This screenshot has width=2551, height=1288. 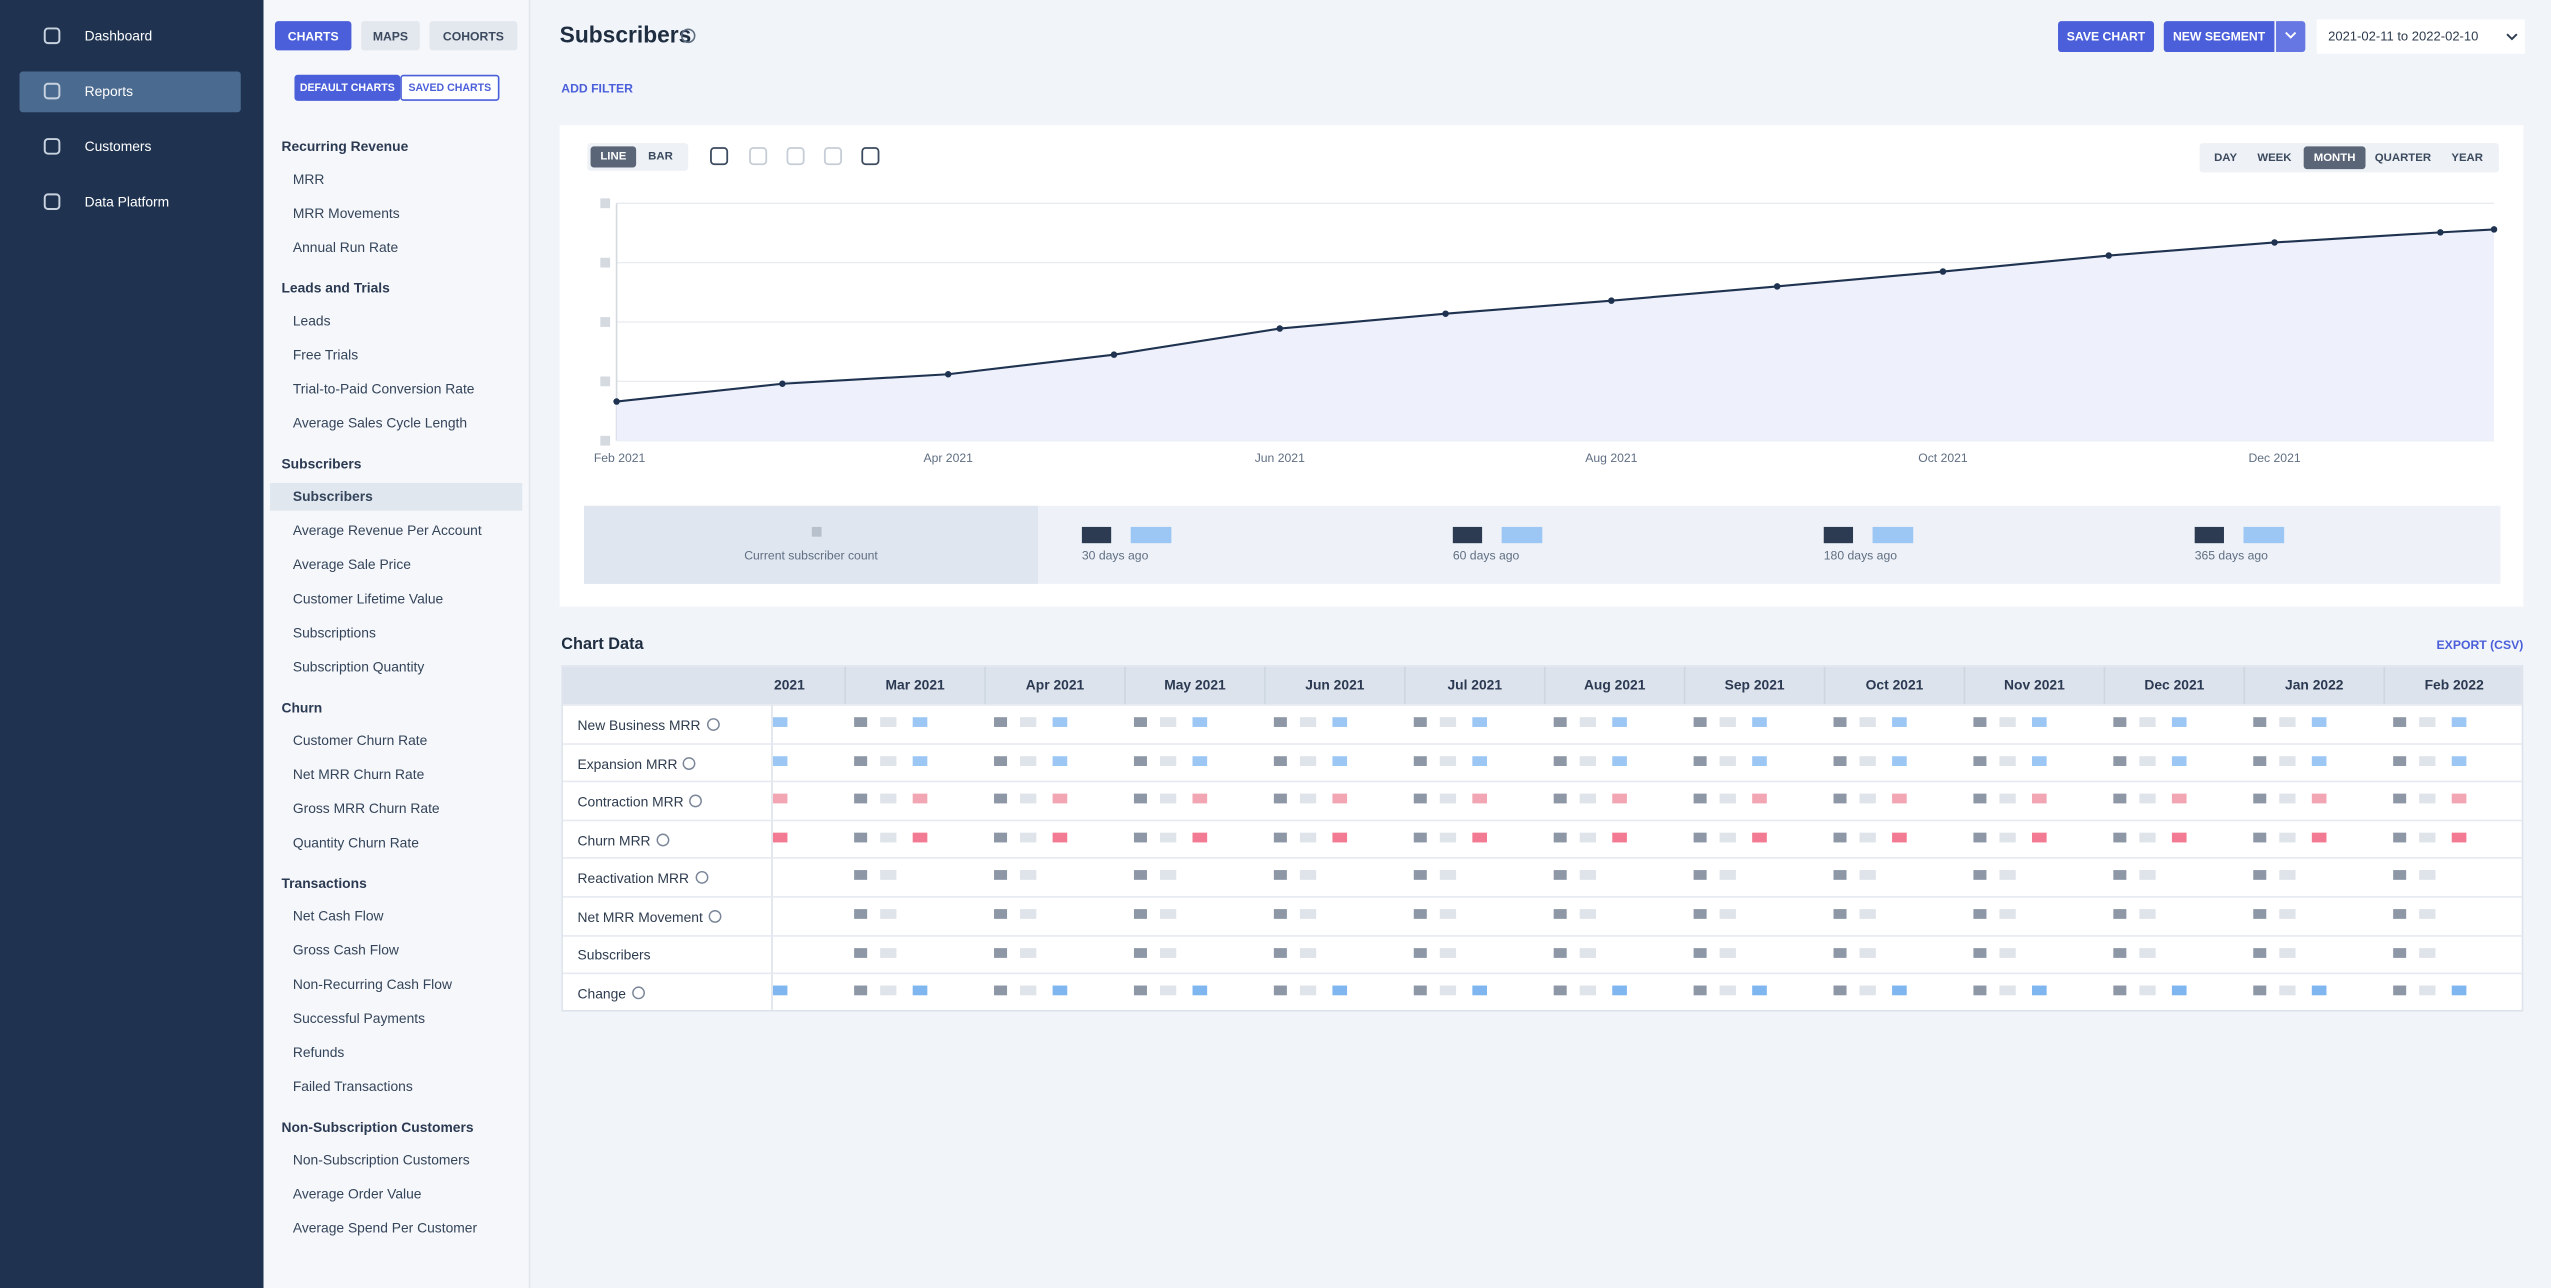 What do you see at coordinates (355, 842) in the screenshot?
I see `menu-item: Quantity Churn Rate` at bounding box center [355, 842].